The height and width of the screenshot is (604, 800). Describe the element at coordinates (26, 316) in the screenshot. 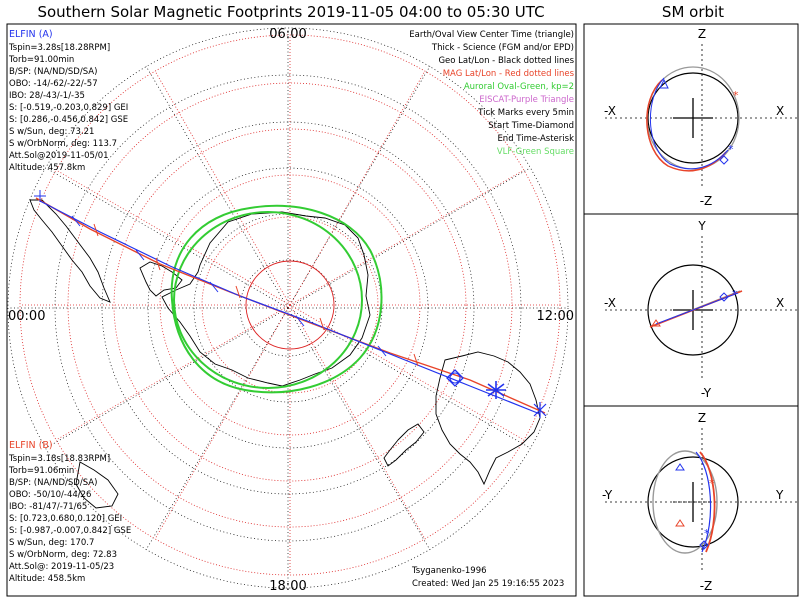

I see `hour-label-left: 00:00` at that location.